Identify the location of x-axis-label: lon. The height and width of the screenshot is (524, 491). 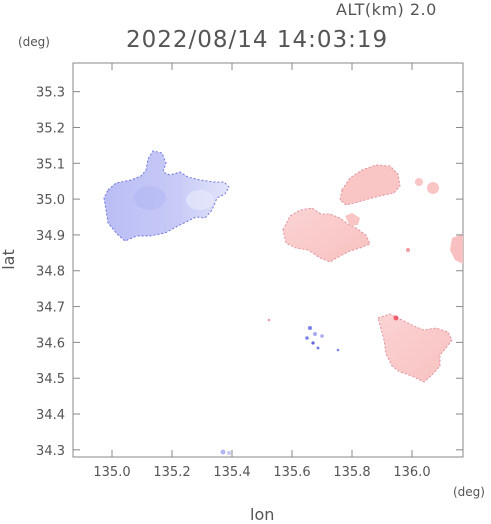
(262, 514).